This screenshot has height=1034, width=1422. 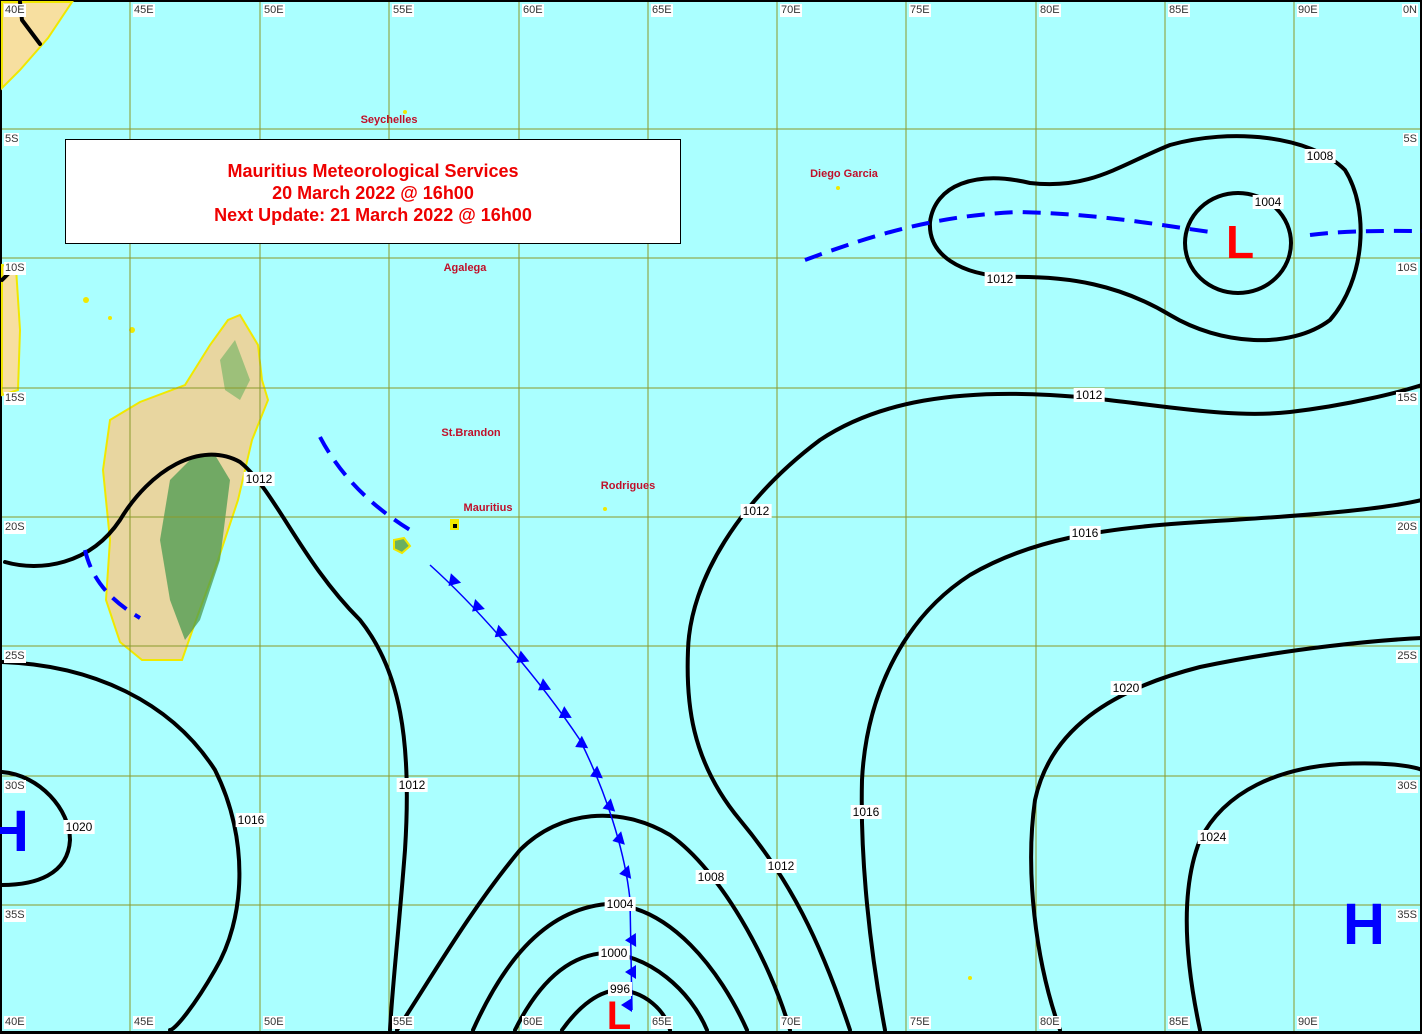 I want to click on diego-garcia-island, so click(x=838, y=188).